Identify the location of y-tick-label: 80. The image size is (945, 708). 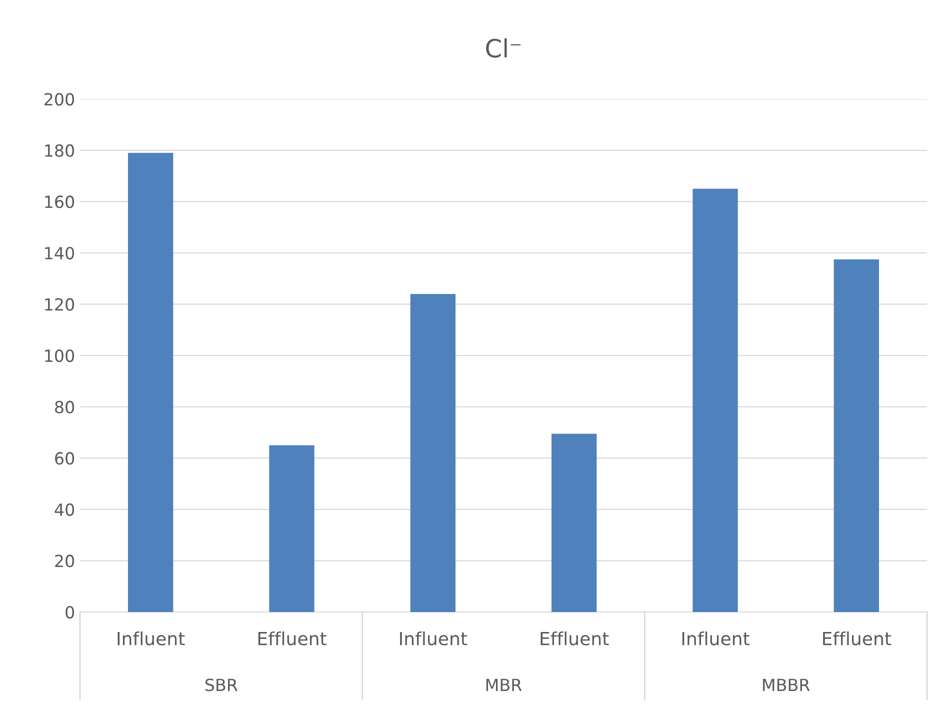
(64, 407).